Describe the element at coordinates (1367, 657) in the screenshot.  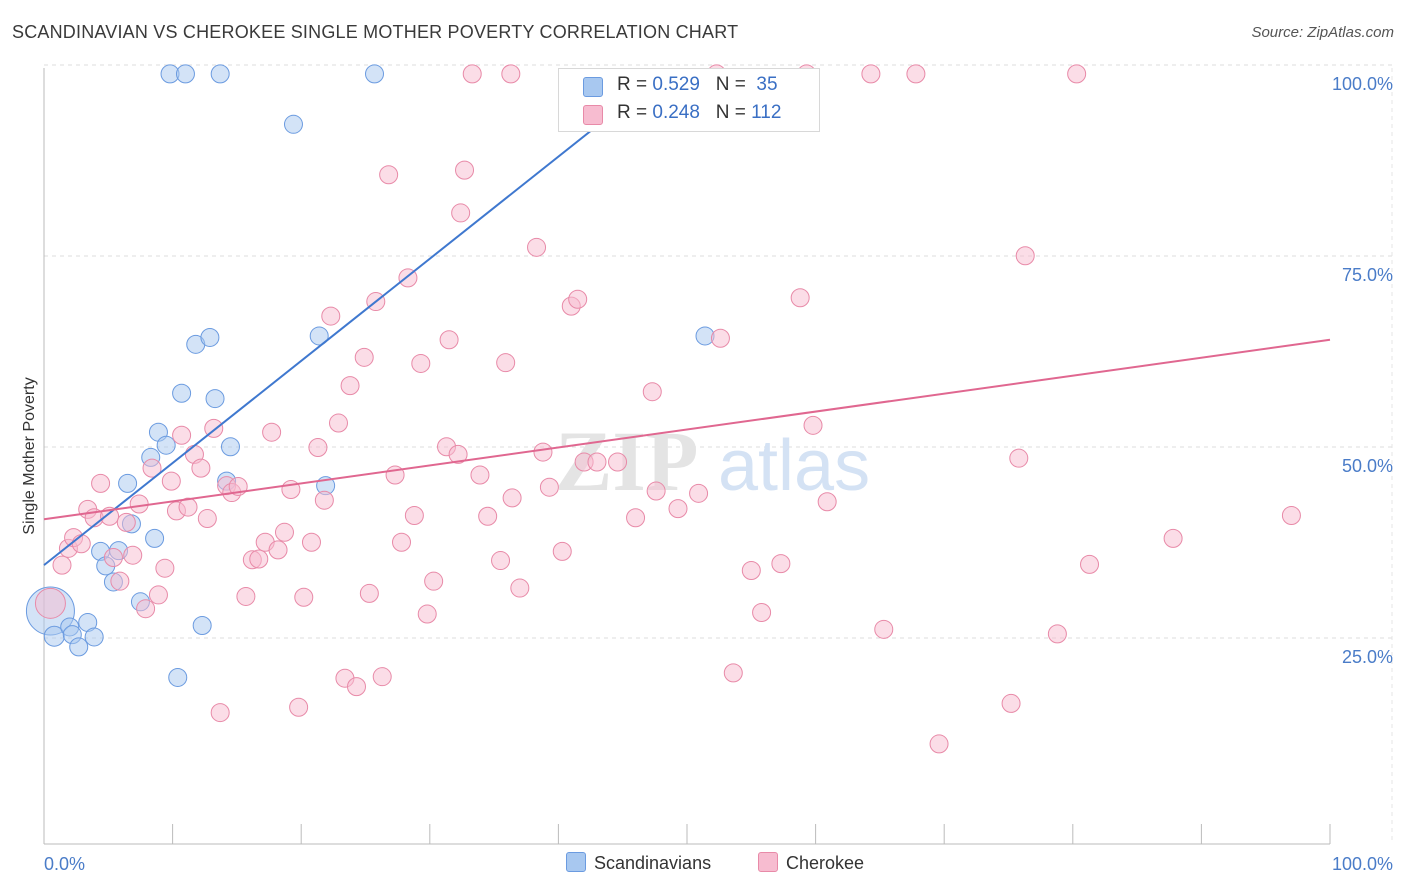
I see `y-tick-label: 25.0%` at that location.